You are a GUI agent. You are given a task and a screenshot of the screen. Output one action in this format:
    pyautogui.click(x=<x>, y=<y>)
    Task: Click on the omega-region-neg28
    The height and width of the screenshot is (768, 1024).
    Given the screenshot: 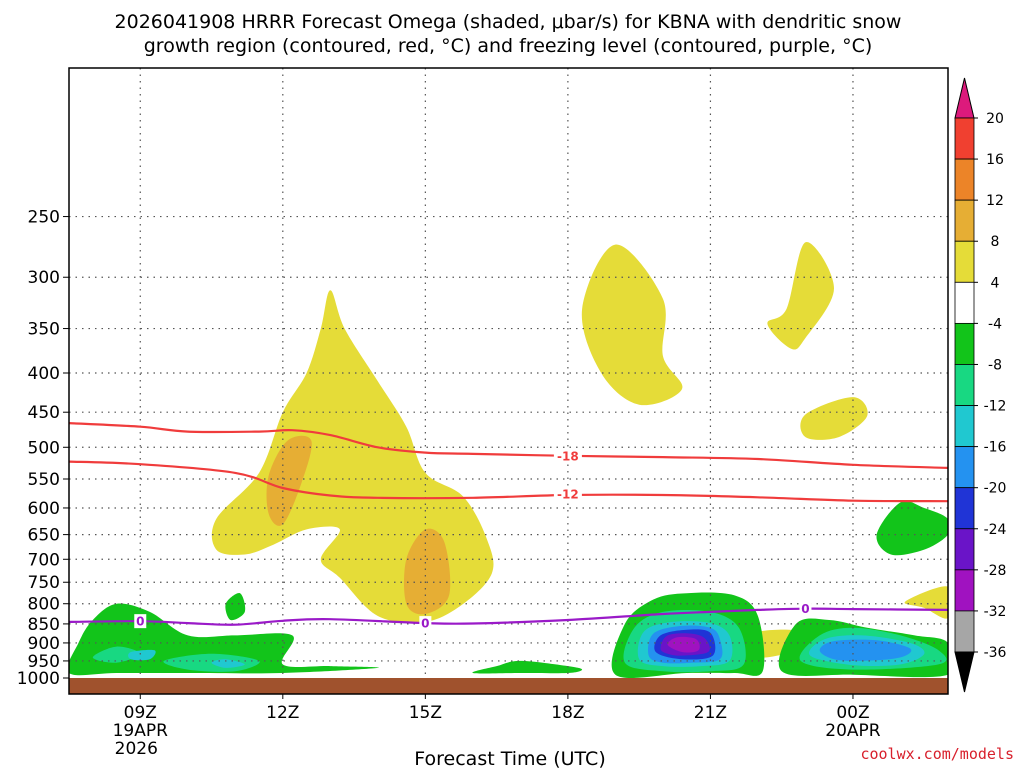 What is the action you would take?
    pyautogui.click(x=683, y=644)
    